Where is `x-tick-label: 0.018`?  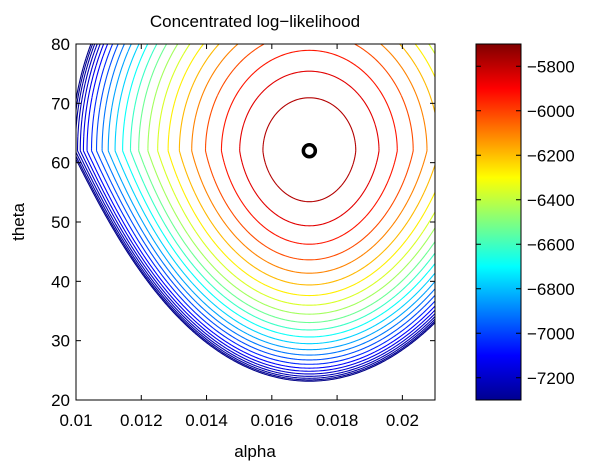
x-tick-label: 0.018 is located at coordinates (337, 420).